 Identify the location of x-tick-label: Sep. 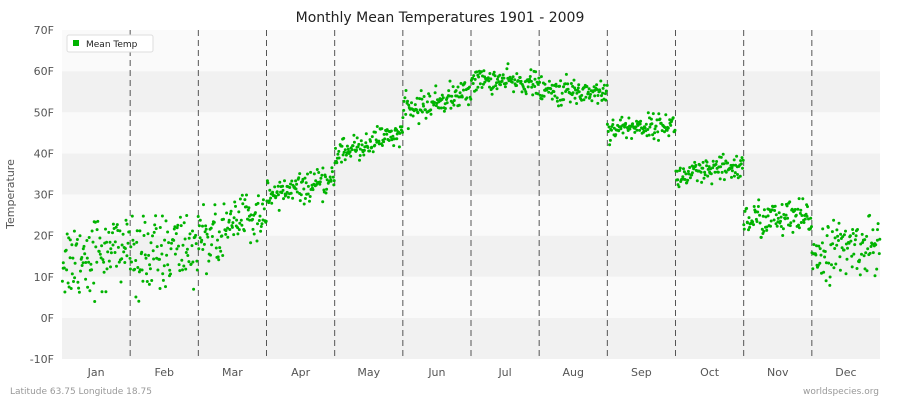
(641, 372).